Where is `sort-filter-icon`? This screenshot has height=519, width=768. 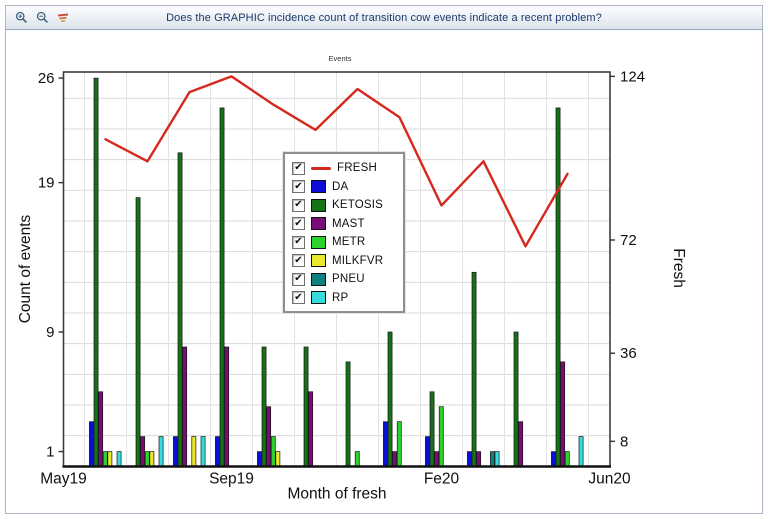 sort-filter-icon is located at coordinates (63, 17).